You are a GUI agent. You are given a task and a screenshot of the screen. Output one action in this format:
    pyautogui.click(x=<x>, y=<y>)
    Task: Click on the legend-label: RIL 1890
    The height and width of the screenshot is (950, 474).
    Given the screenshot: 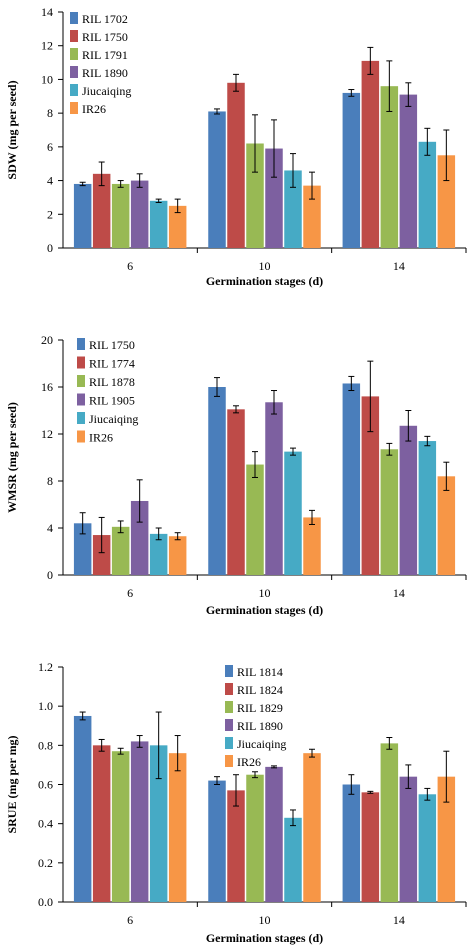 What is the action you would take?
    pyautogui.click(x=260, y=726)
    